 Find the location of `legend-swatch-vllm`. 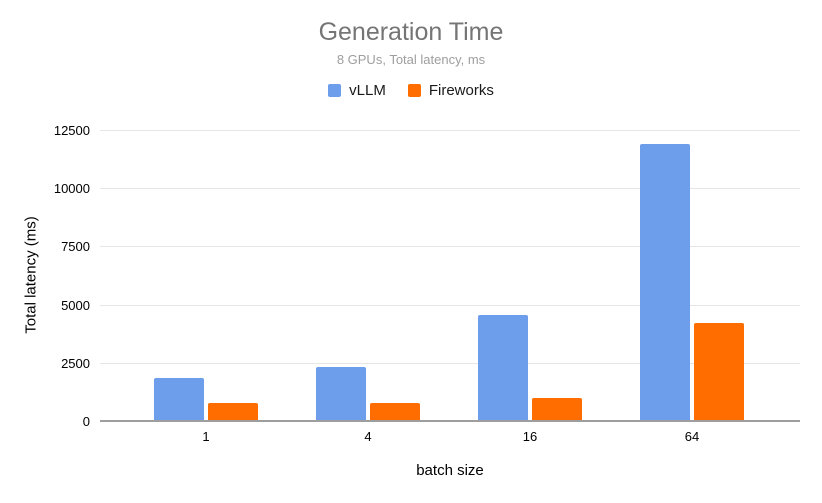

legend-swatch-vllm is located at coordinates (335, 90).